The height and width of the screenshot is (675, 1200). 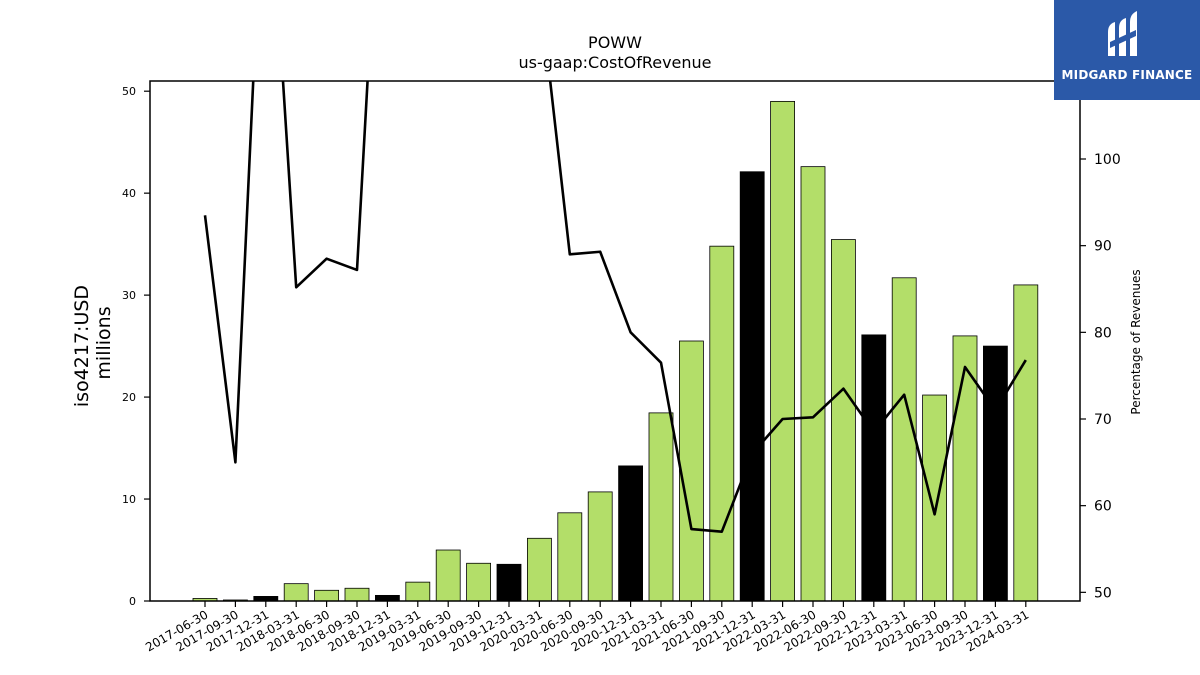 I want to click on y-tick-label: 40, so click(x=129, y=193).